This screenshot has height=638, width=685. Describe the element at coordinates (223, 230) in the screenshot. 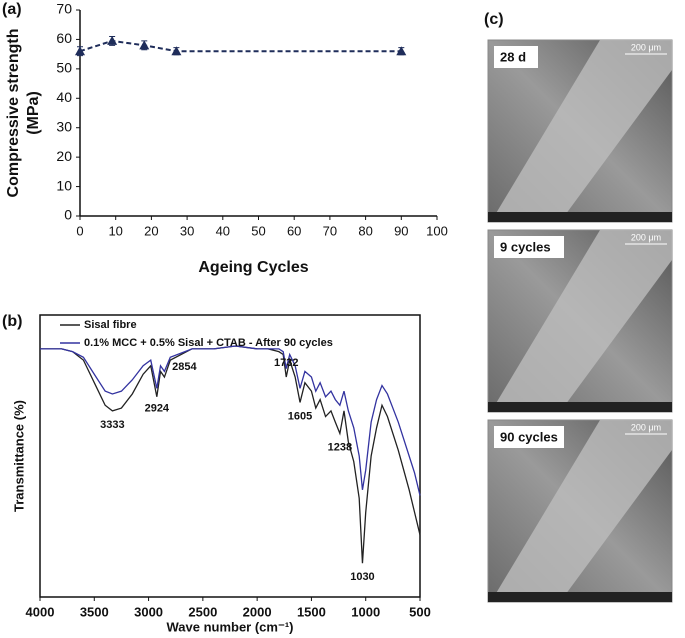

I see `x-tick-label: 40` at that location.